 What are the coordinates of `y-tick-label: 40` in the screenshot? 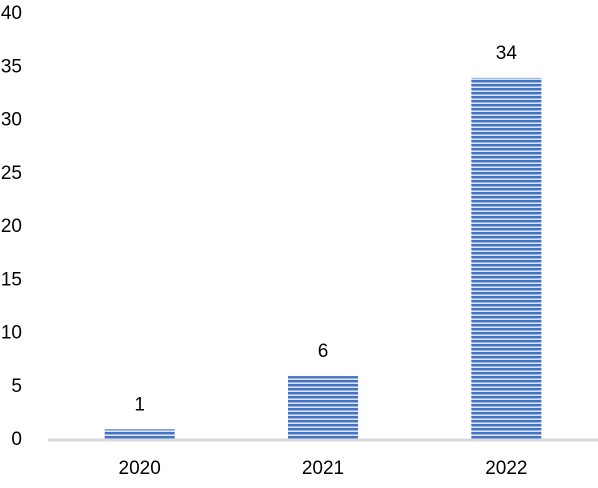 It's located at (11, 13).